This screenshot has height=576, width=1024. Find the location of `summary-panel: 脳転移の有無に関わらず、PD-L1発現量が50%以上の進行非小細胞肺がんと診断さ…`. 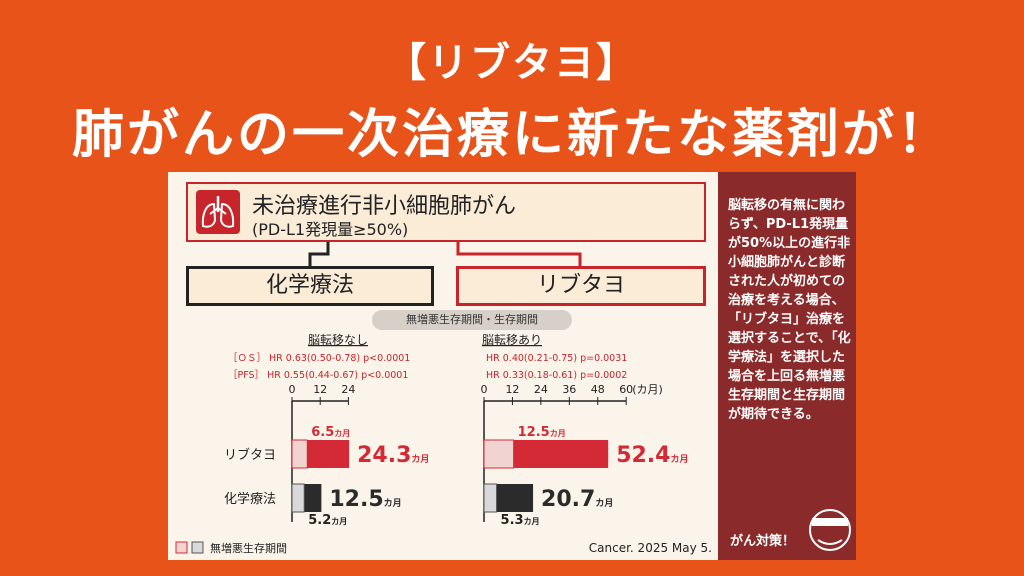

summary-panel: 脳転移の有無に関わらず、PD-L1発現量が50%以上の進行非小細胞肺がんと診断さ… is located at coordinates (787, 366).